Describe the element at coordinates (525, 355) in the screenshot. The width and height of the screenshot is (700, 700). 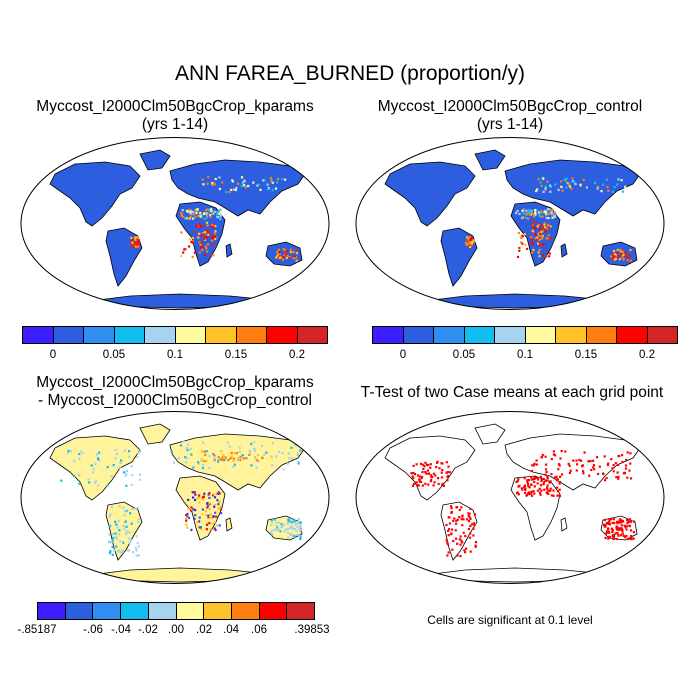
I see `tick-label: 0.1` at that location.